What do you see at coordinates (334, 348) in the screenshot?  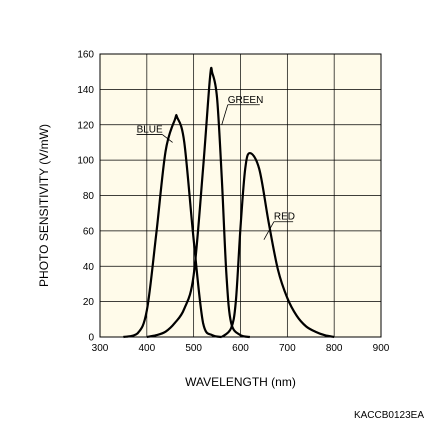 I see `x-tick-label: 800` at bounding box center [334, 348].